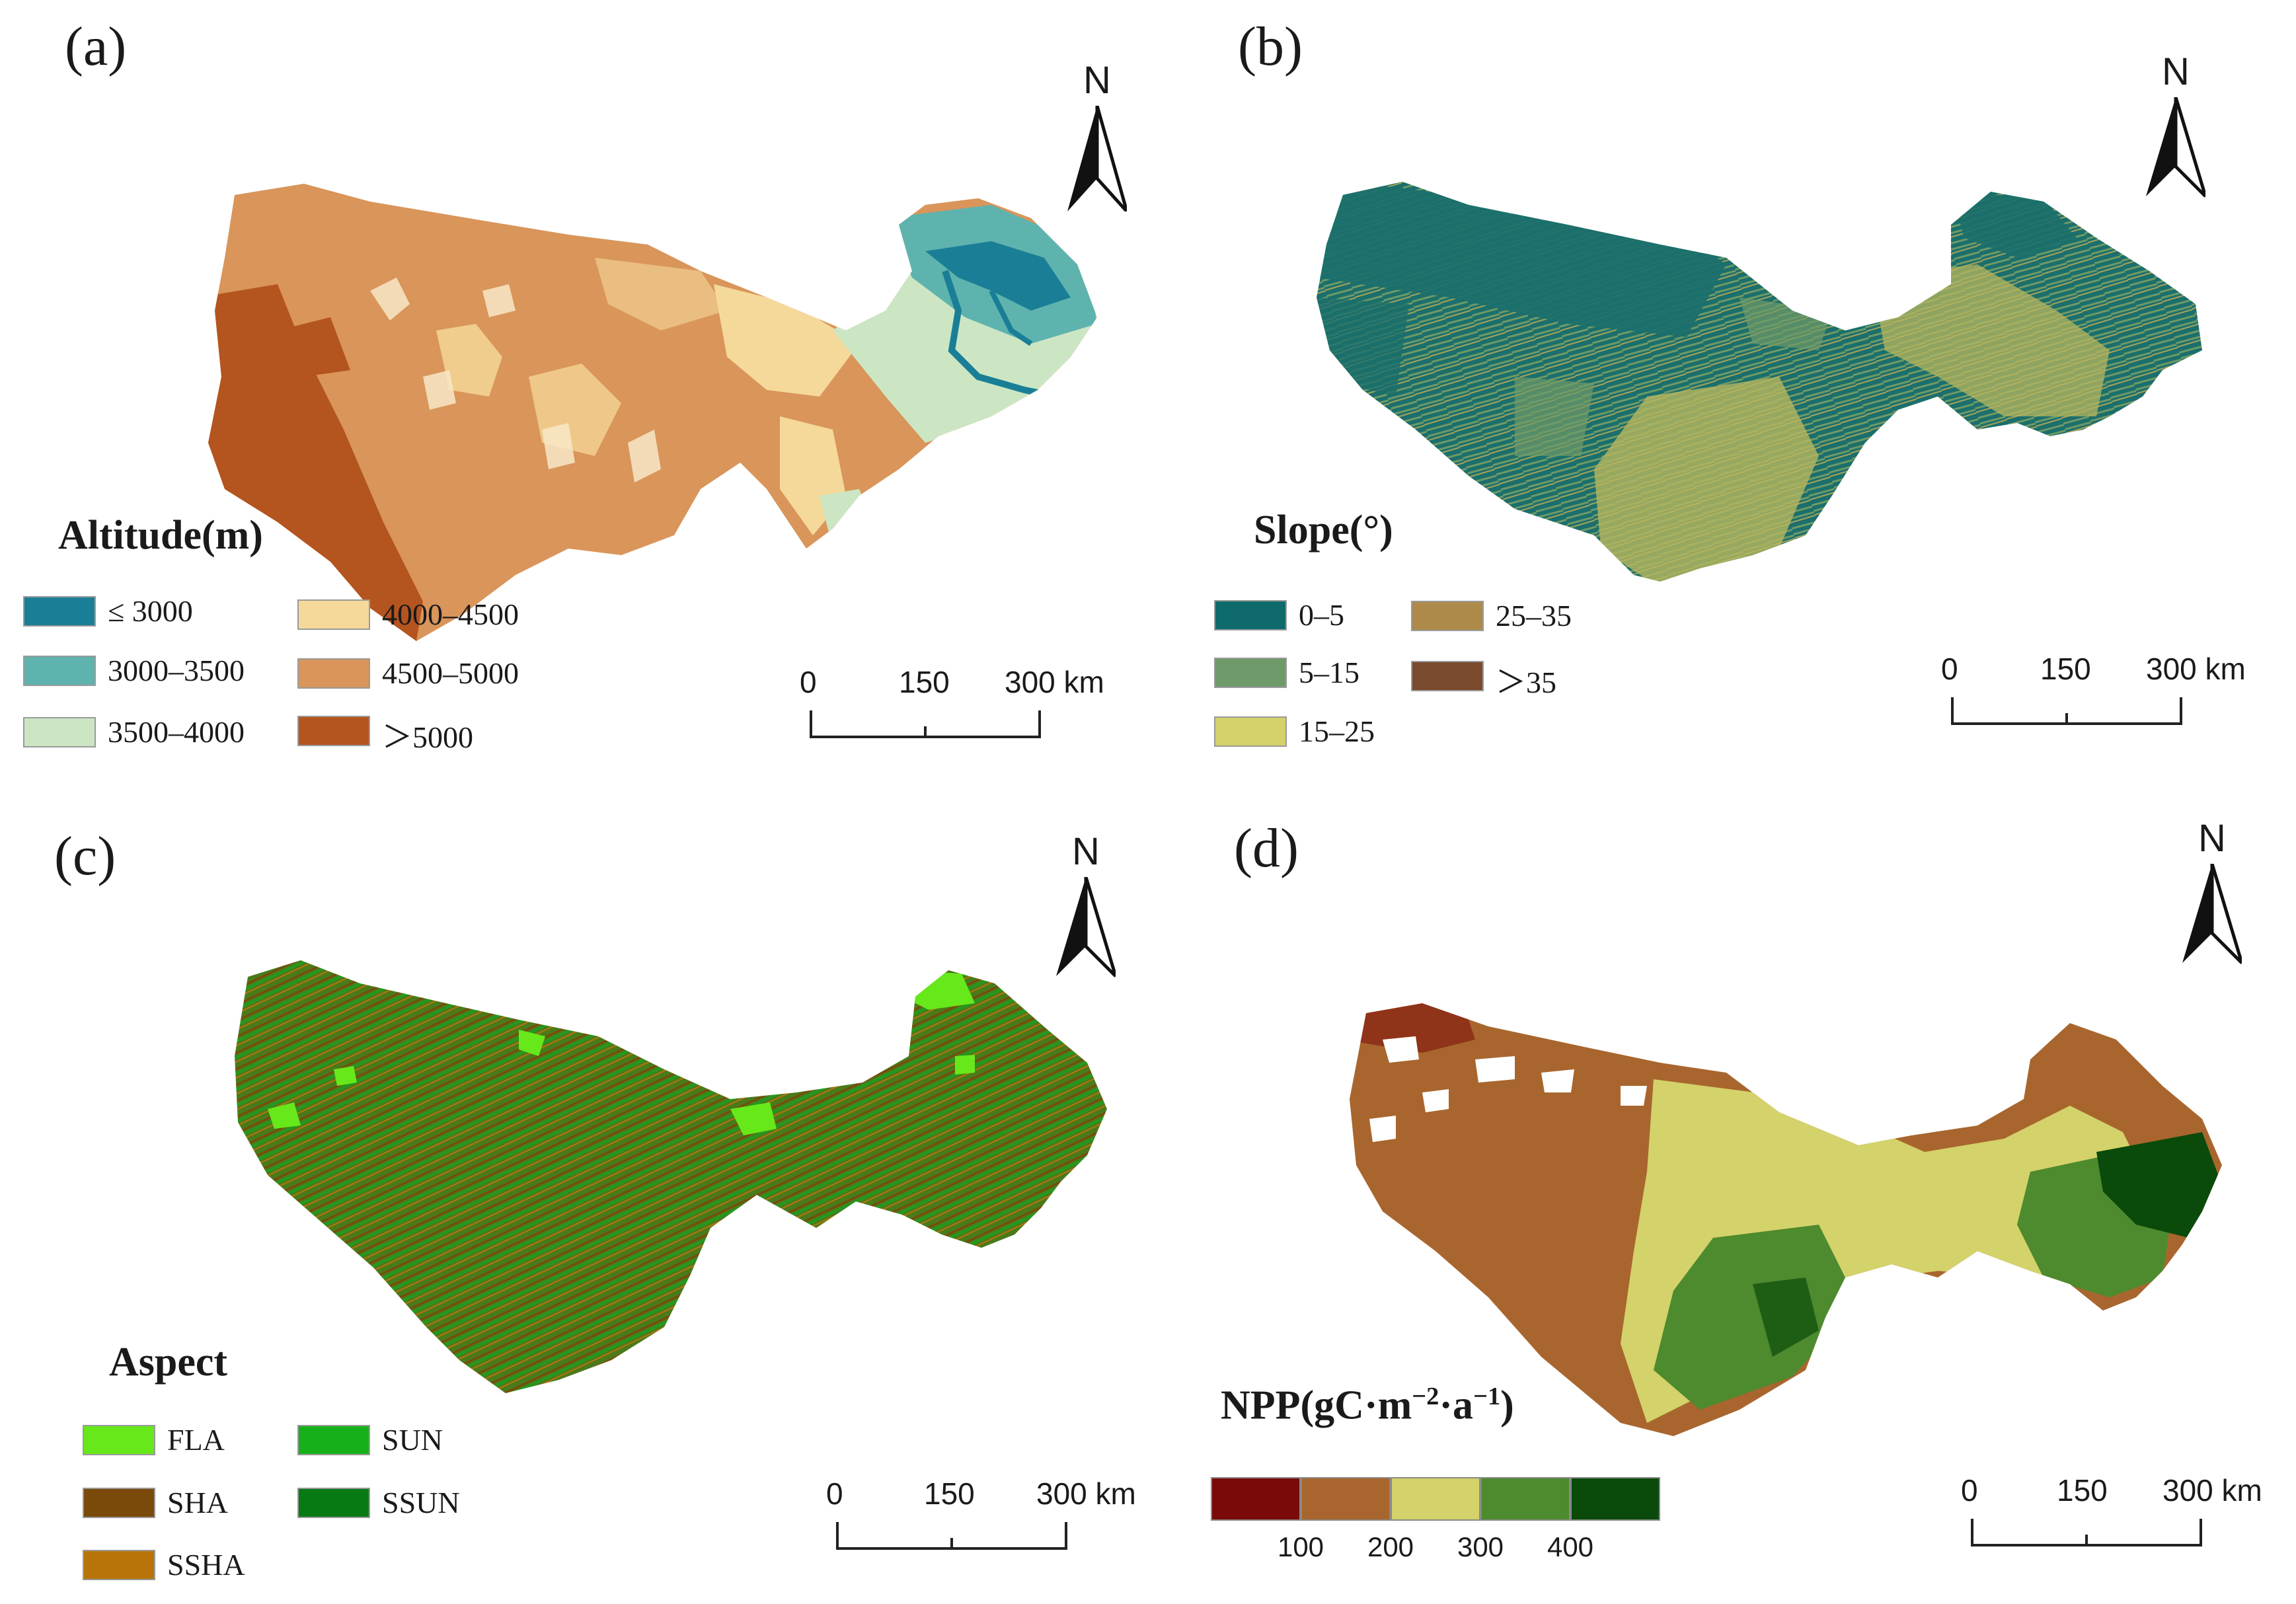 This screenshot has width=2296, height=1604. Describe the element at coordinates (1390, 1546) in the screenshot. I see `npp-tick-200: 200` at that location.